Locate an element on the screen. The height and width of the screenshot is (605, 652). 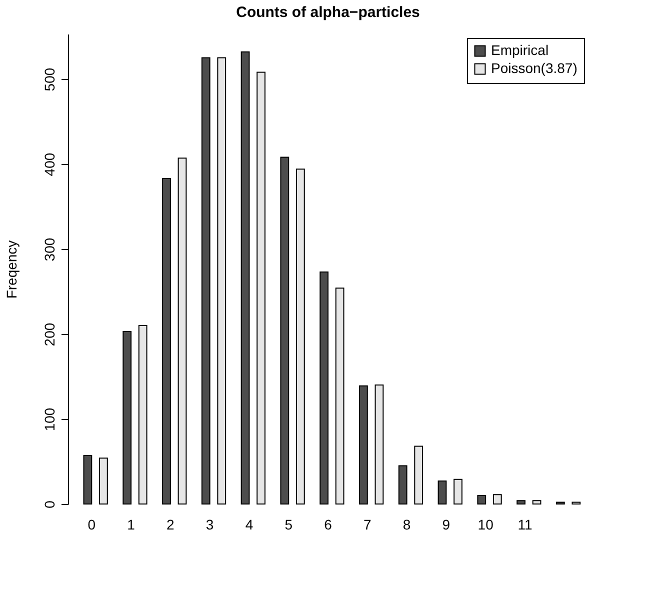
y-tick-label: 200 is located at coordinates (50, 334).